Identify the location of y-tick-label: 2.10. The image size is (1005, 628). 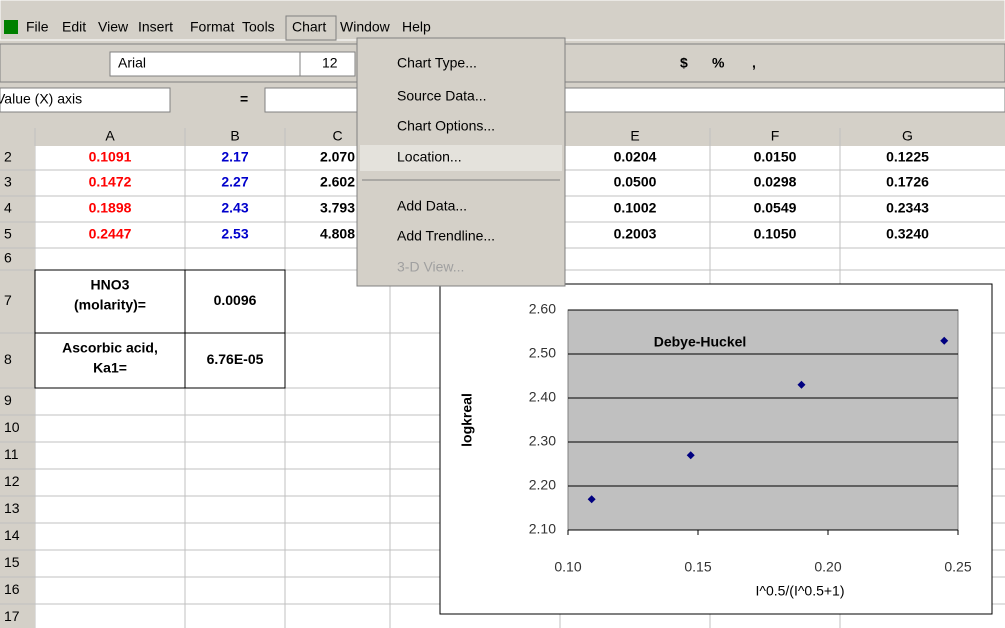
(542, 529).